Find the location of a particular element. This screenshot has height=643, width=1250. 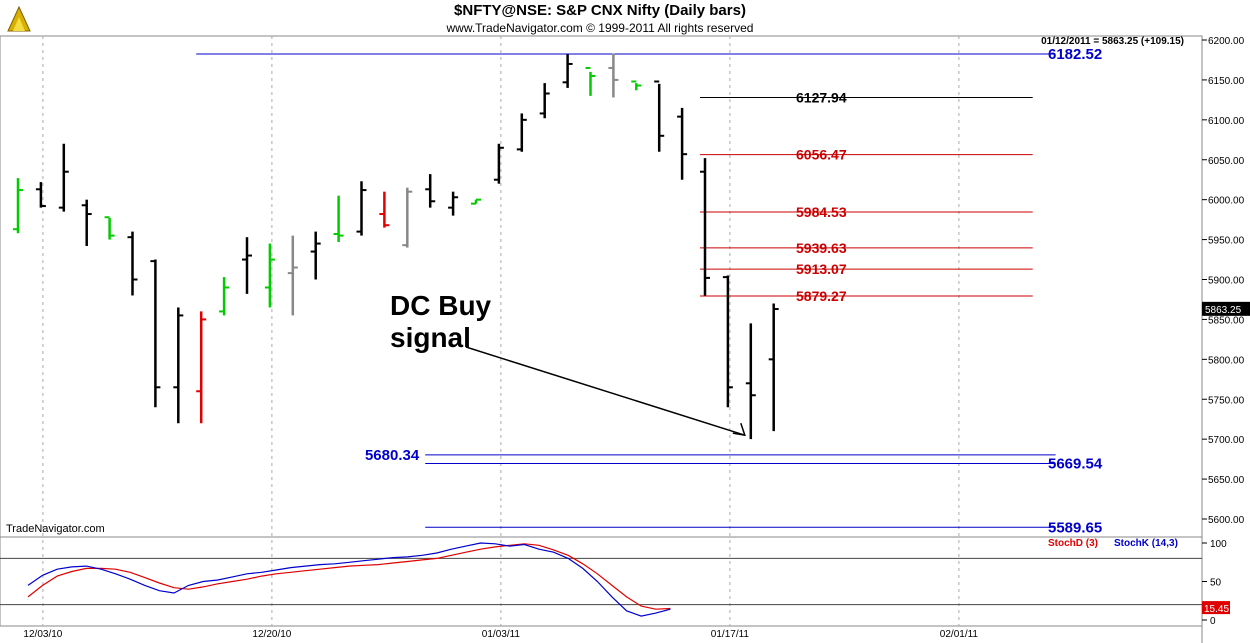

stochk-legend: StochK (14,3) is located at coordinates (1146, 543).